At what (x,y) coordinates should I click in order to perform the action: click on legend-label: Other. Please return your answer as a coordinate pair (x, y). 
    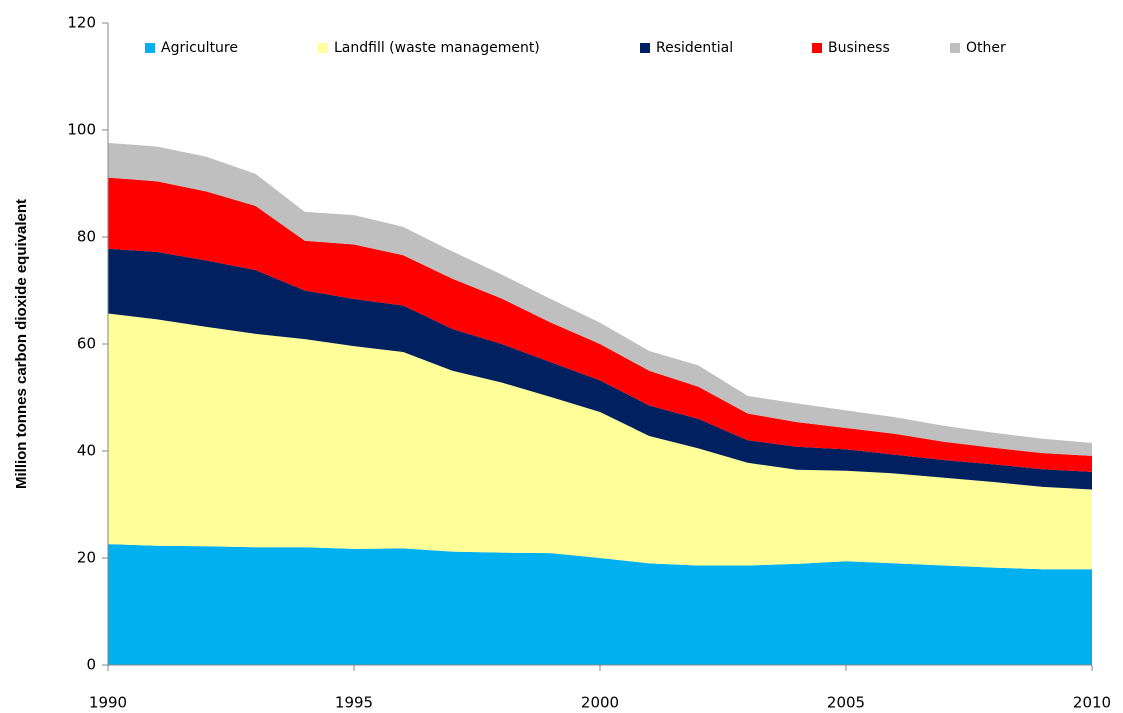
    Looking at the image, I should click on (986, 48).